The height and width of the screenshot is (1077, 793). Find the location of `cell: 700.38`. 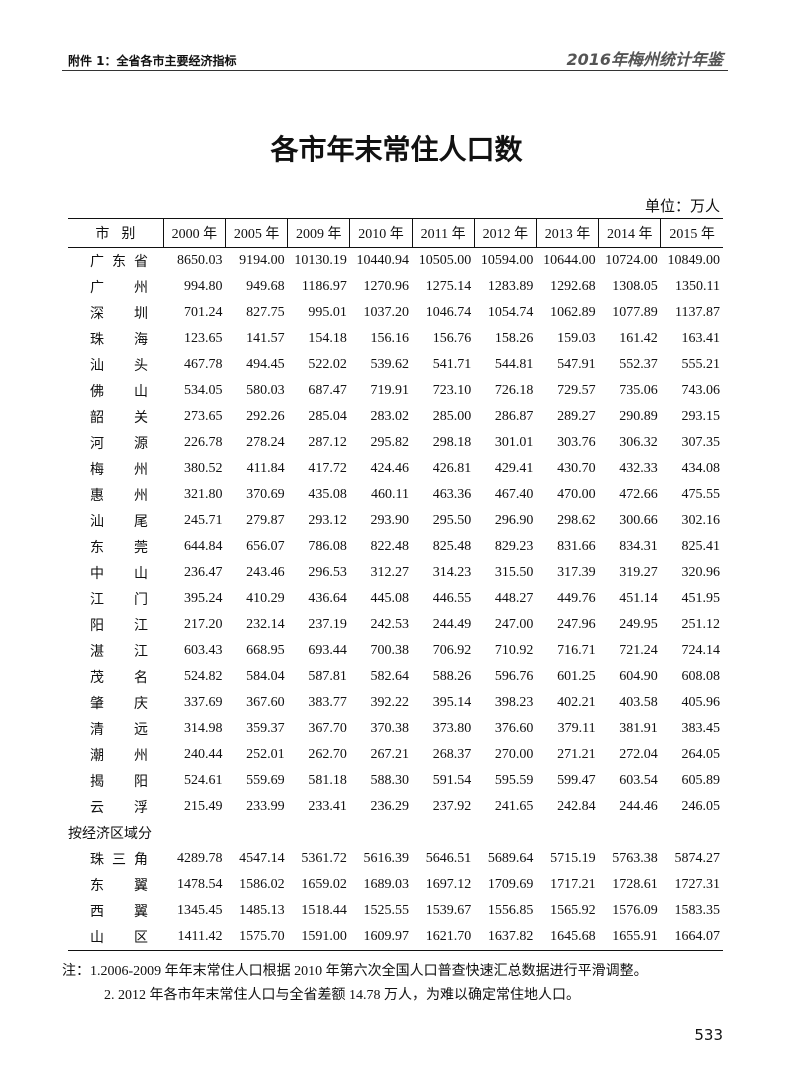

cell: 700.38 is located at coordinates (390, 650).